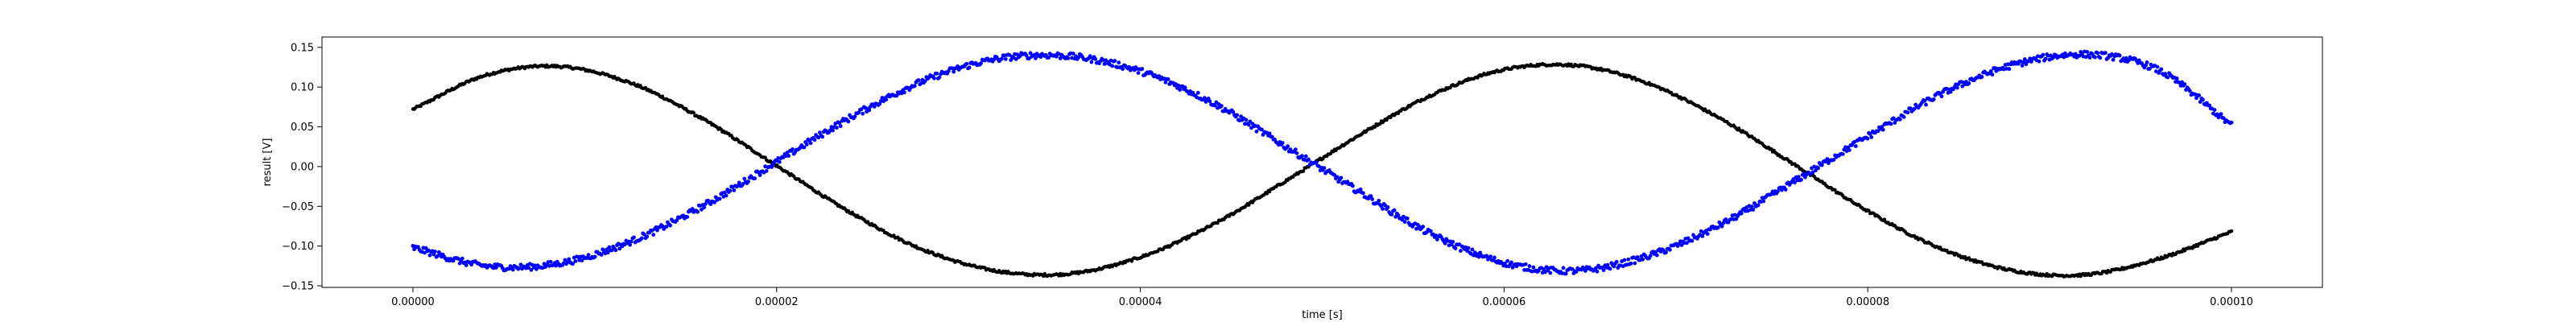  I want to click on x-tick-label: 0.00002, so click(777, 302).